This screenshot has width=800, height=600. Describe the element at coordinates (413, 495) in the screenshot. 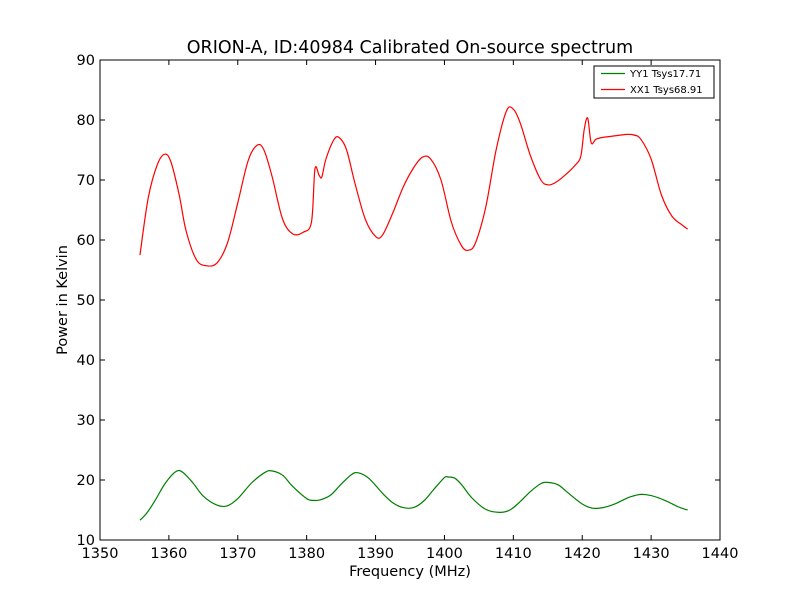

I see `series-line-yy1` at that location.